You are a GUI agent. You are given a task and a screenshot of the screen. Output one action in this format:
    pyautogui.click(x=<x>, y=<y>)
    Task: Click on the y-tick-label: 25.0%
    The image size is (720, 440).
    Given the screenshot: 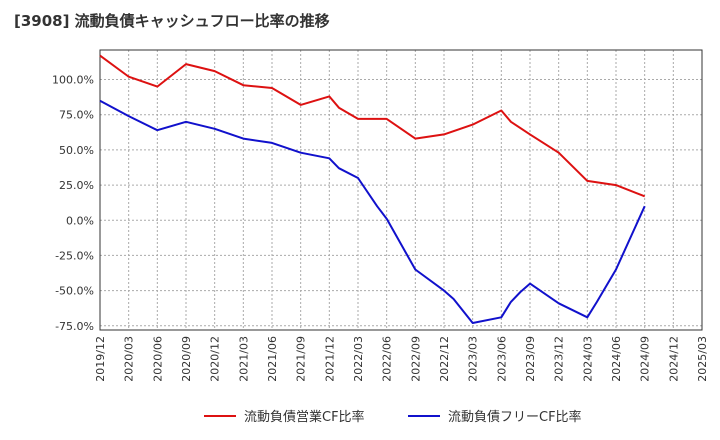 What is the action you would take?
    pyautogui.click(x=76, y=185)
    